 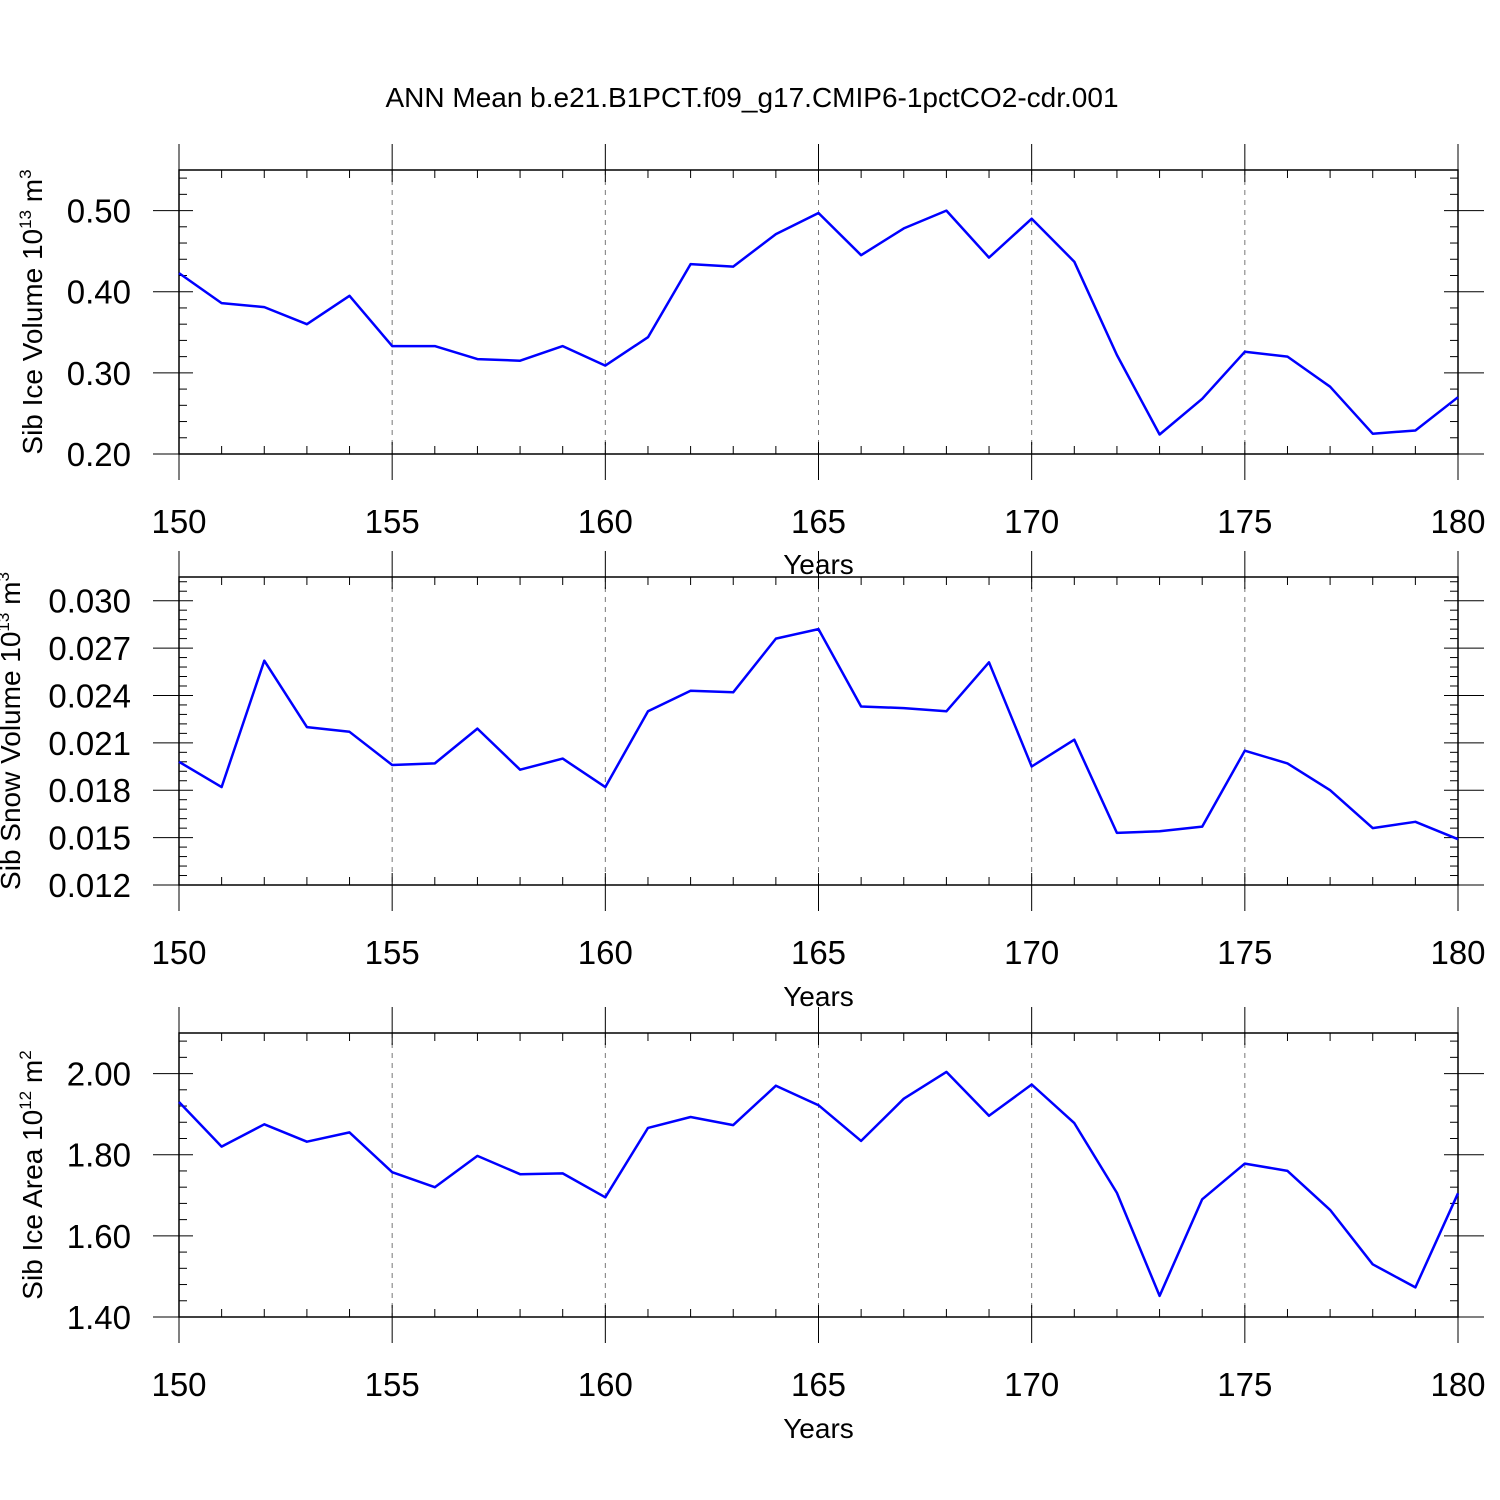 What do you see at coordinates (1031, 1384) in the screenshot?
I see `ice-area-x-tick-label: 170` at bounding box center [1031, 1384].